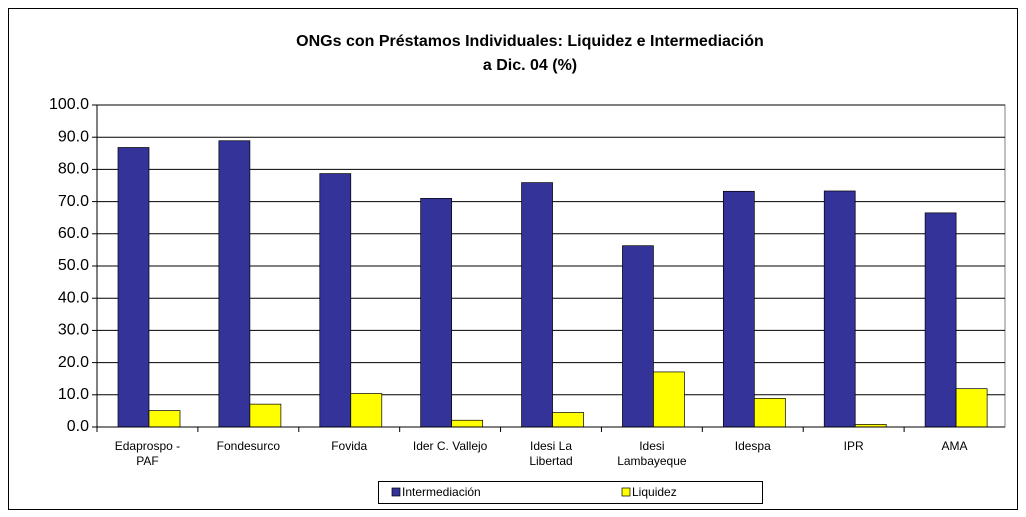 Image resolution: width=1026 pixels, height=517 pixels. Describe the element at coordinates (249, 446) in the screenshot. I see `x-tick-label: Fondesurco` at that location.